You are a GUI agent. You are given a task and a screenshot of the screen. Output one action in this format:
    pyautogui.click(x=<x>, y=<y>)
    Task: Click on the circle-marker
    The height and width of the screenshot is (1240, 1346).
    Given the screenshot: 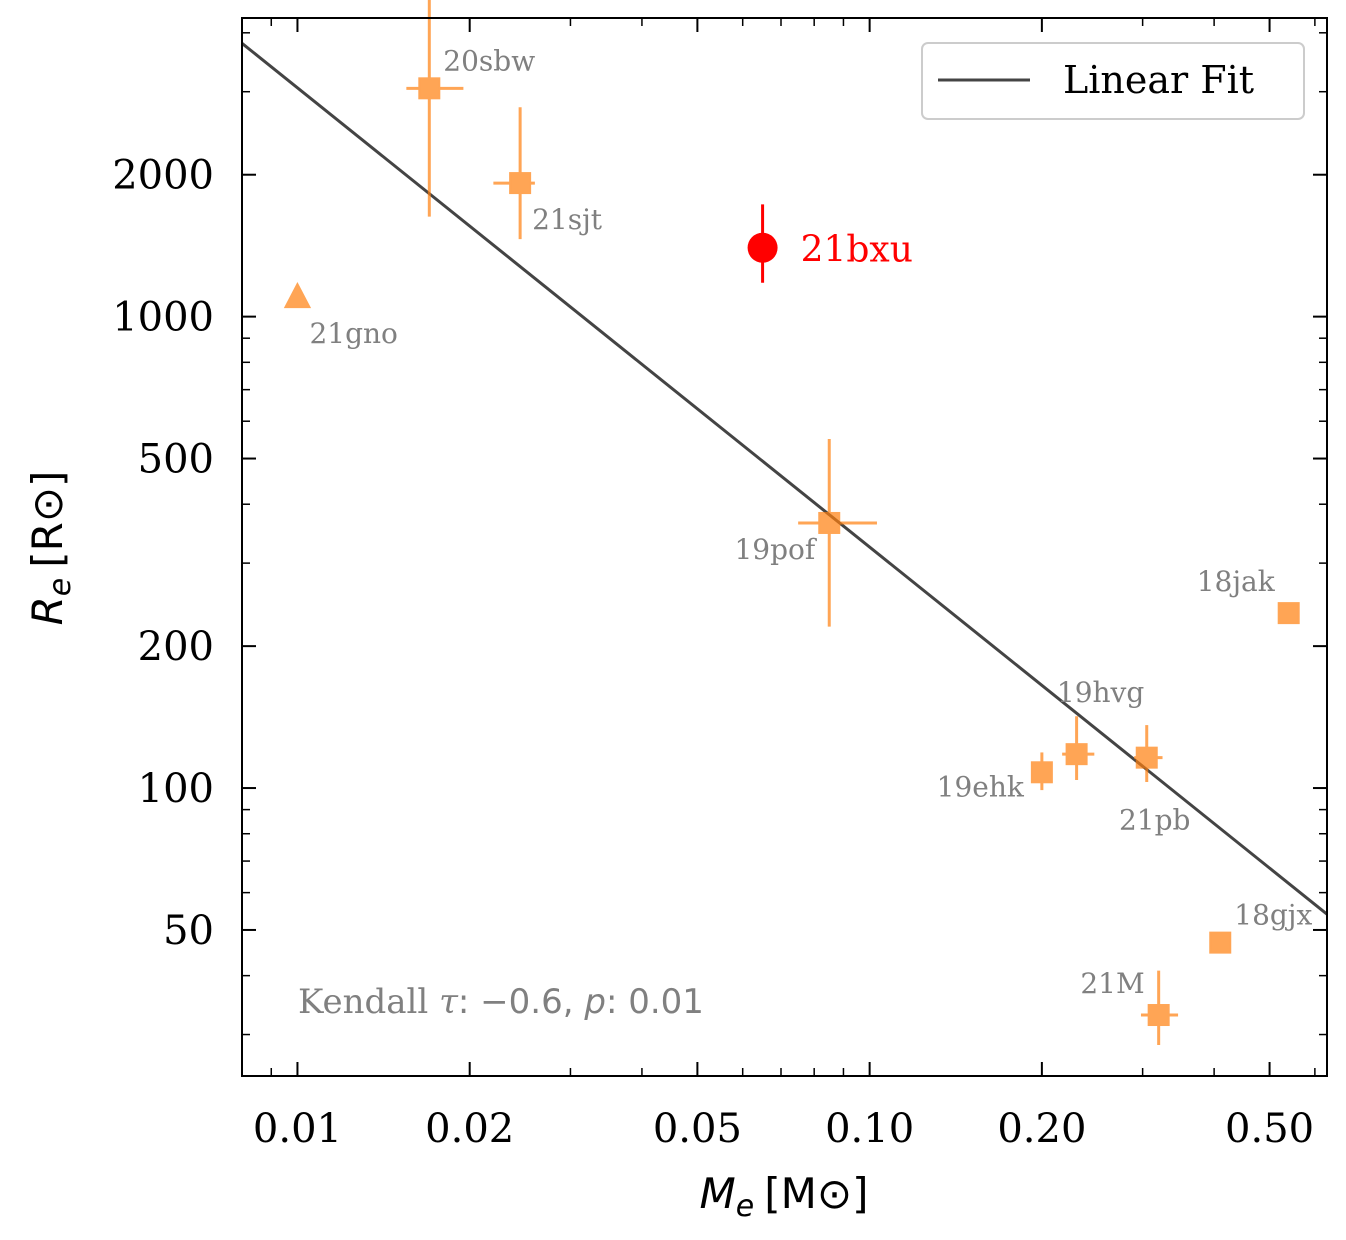 What is the action you would take?
    pyautogui.click(x=762, y=247)
    